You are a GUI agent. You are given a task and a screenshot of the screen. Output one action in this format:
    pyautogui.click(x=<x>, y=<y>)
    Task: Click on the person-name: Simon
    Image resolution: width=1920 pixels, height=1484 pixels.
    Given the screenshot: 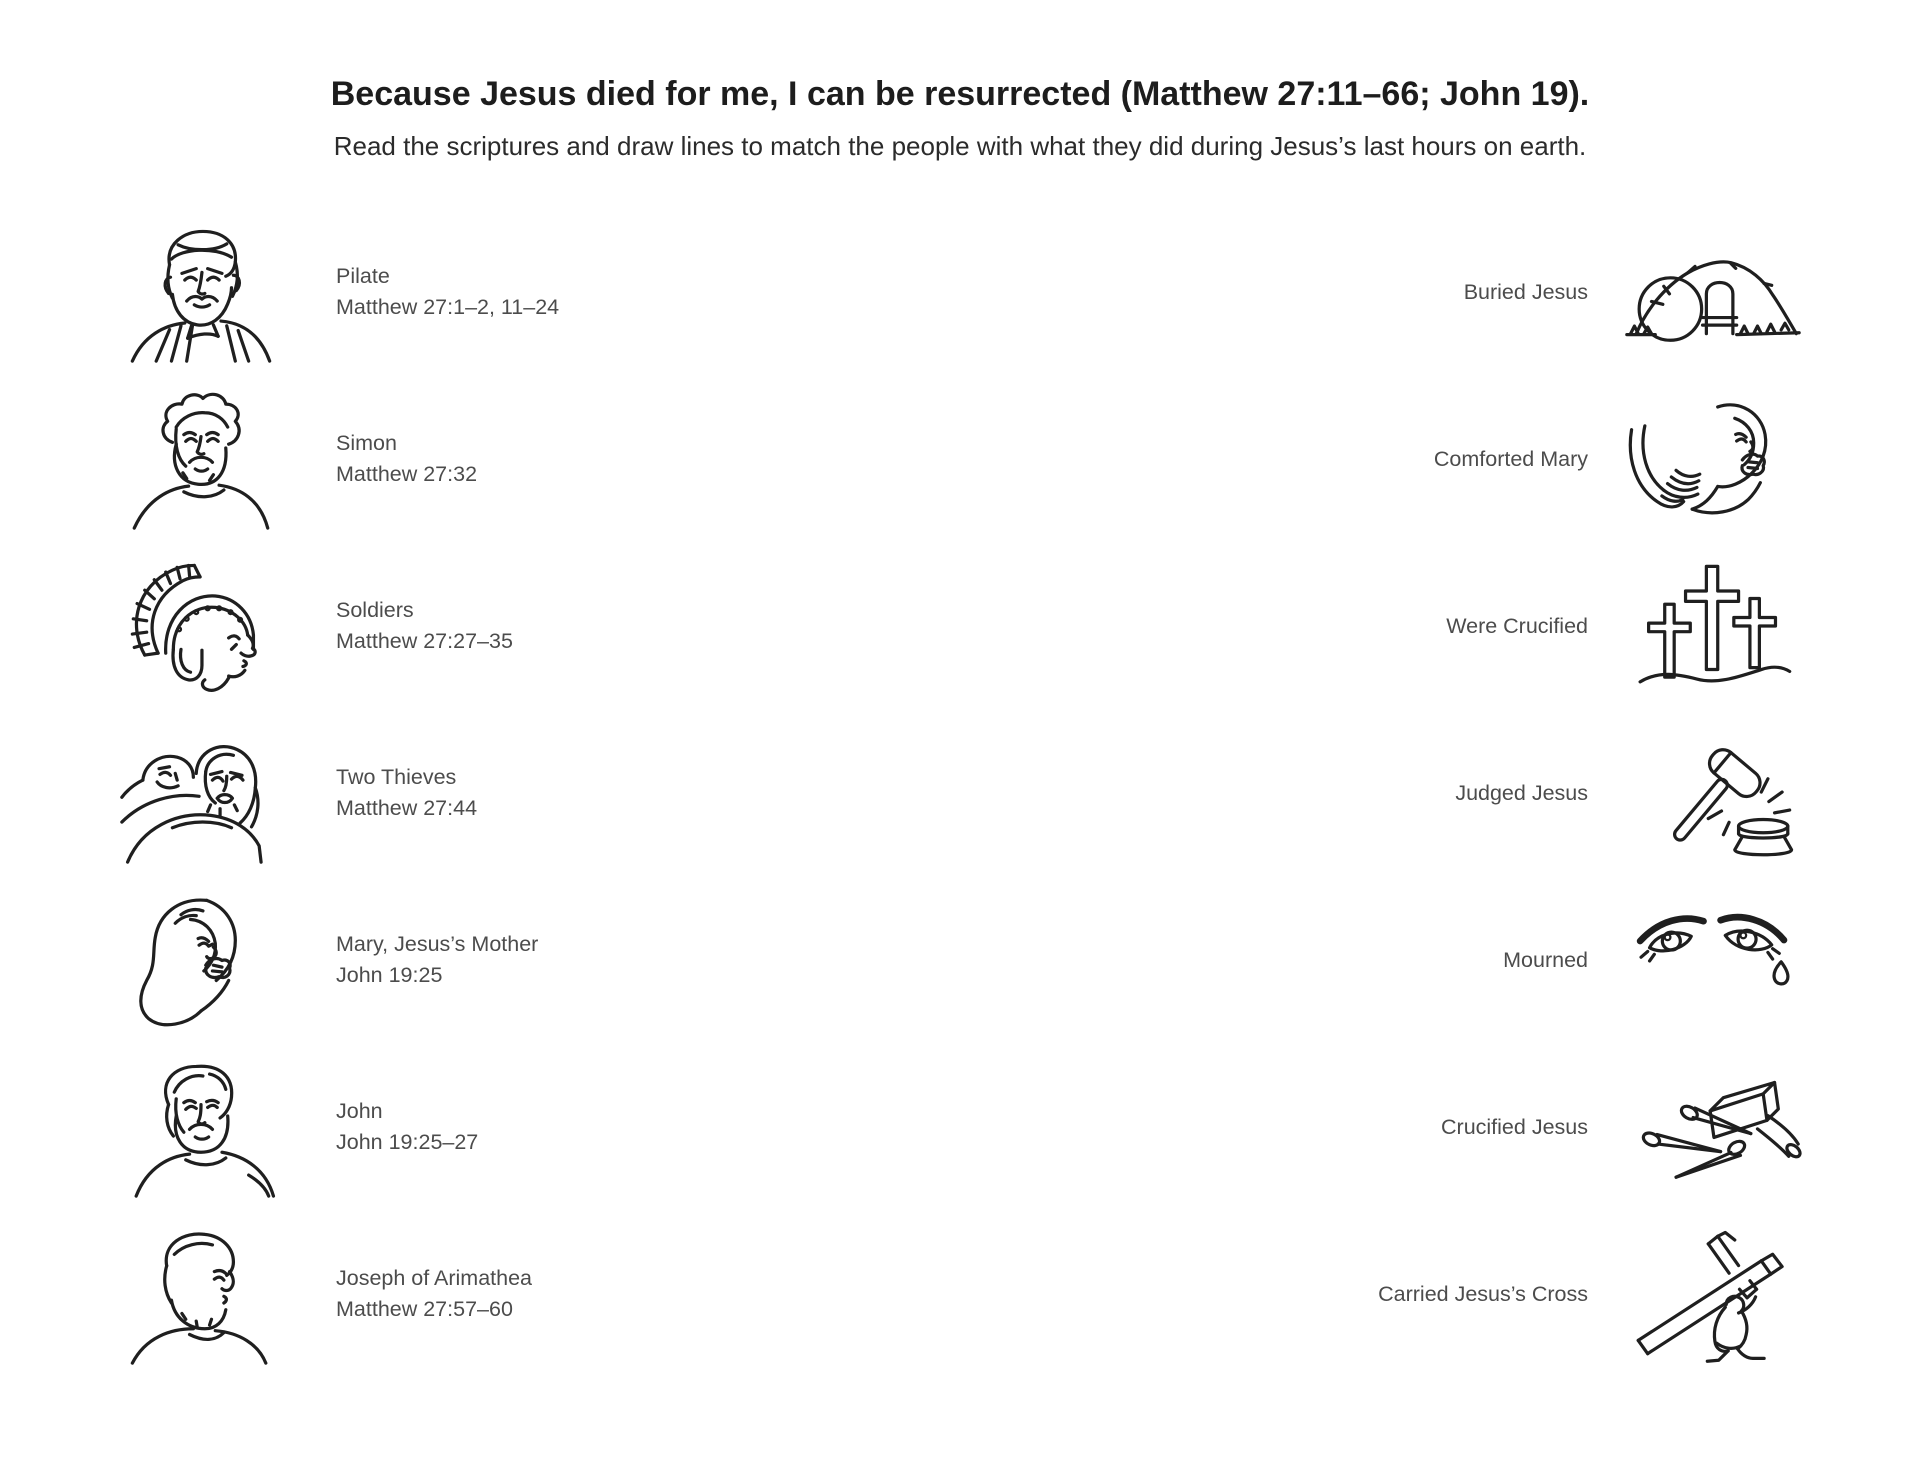 What is the action you would take?
    pyautogui.click(x=366, y=442)
    